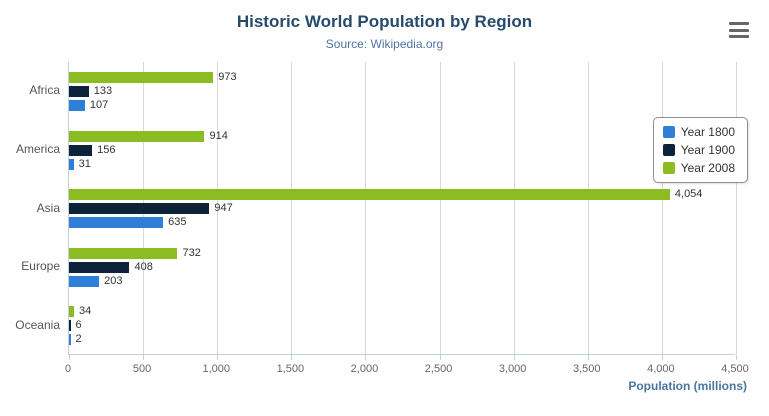 This screenshot has height=416, width=769. Describe the element at coordinates (218, 135) in the screenshot. I see `data-label: 914` at that location.